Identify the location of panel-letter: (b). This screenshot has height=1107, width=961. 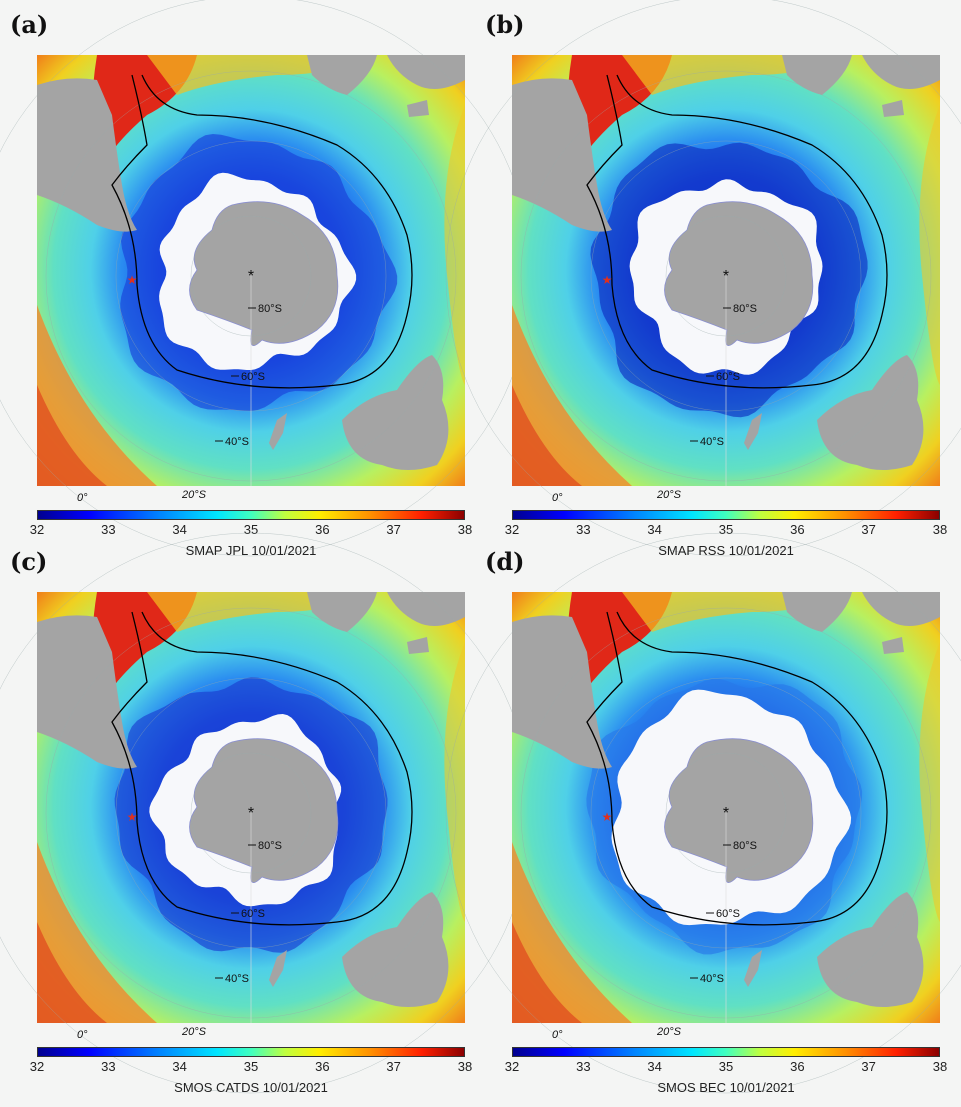
(505, 24).